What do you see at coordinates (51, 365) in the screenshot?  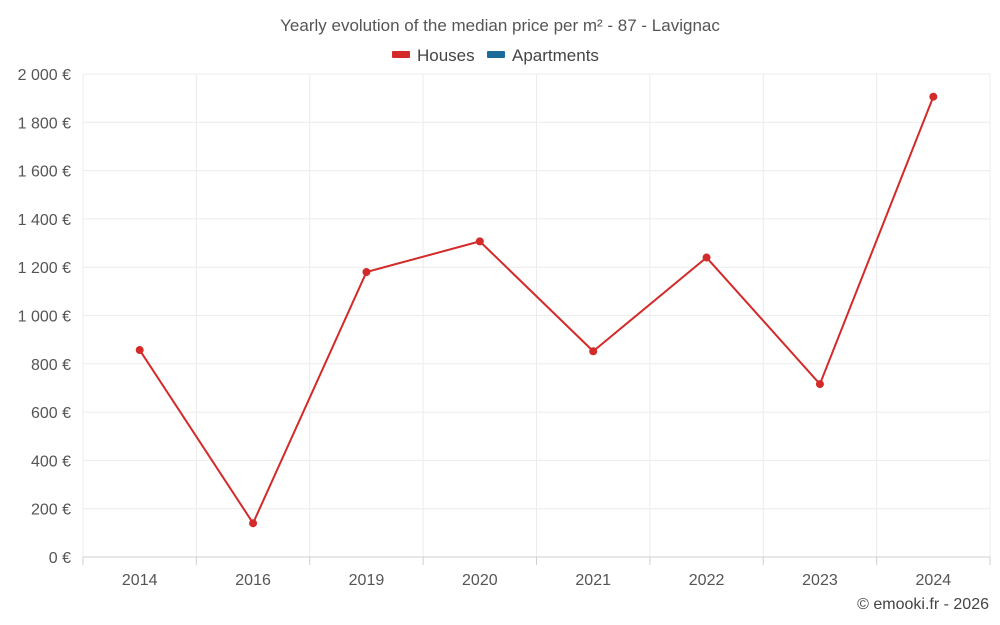 I see `y-tick-label: 800 €` at bounding box center [51, 365].